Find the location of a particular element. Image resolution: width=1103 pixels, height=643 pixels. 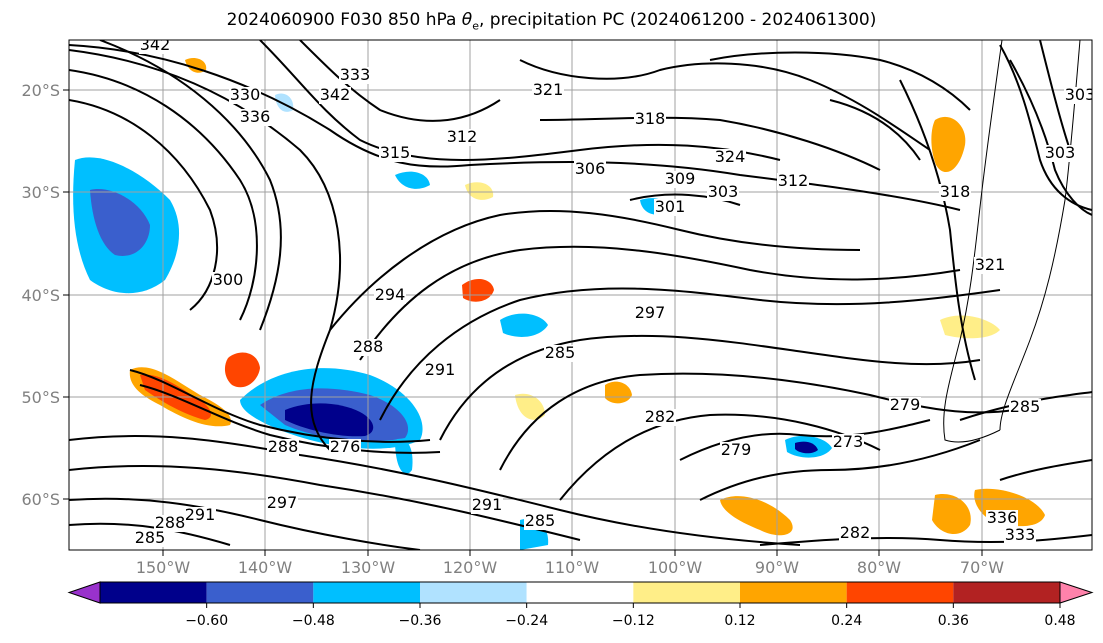

contour-label: 342 is located at coordinates (335, 94).